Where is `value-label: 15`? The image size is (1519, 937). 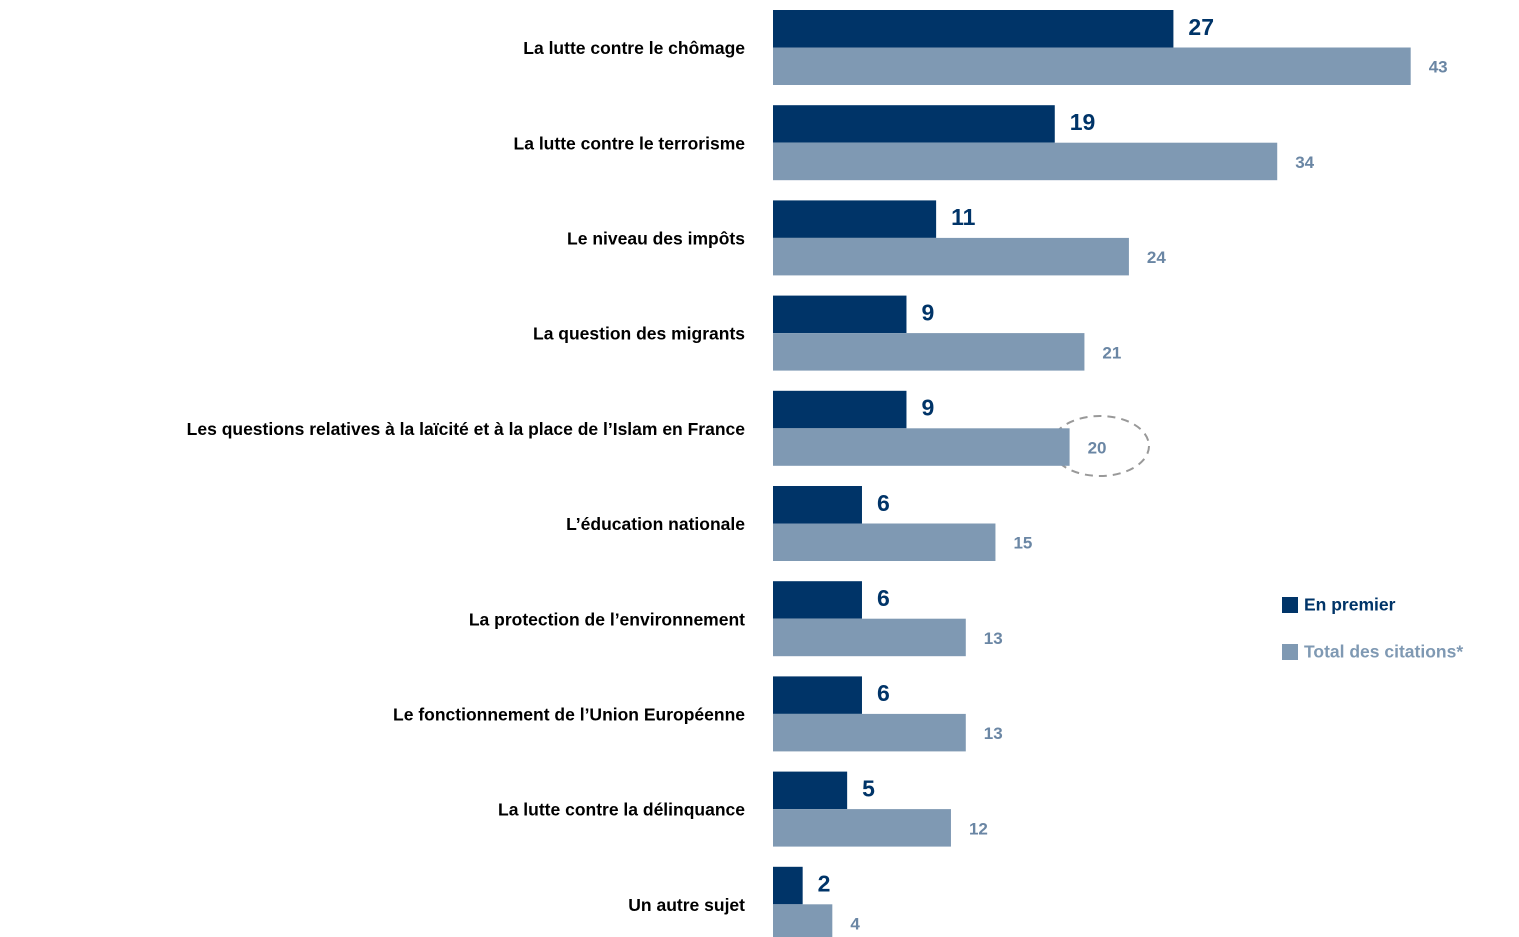
value-label: 15 is located at coordinates (1022, 543).